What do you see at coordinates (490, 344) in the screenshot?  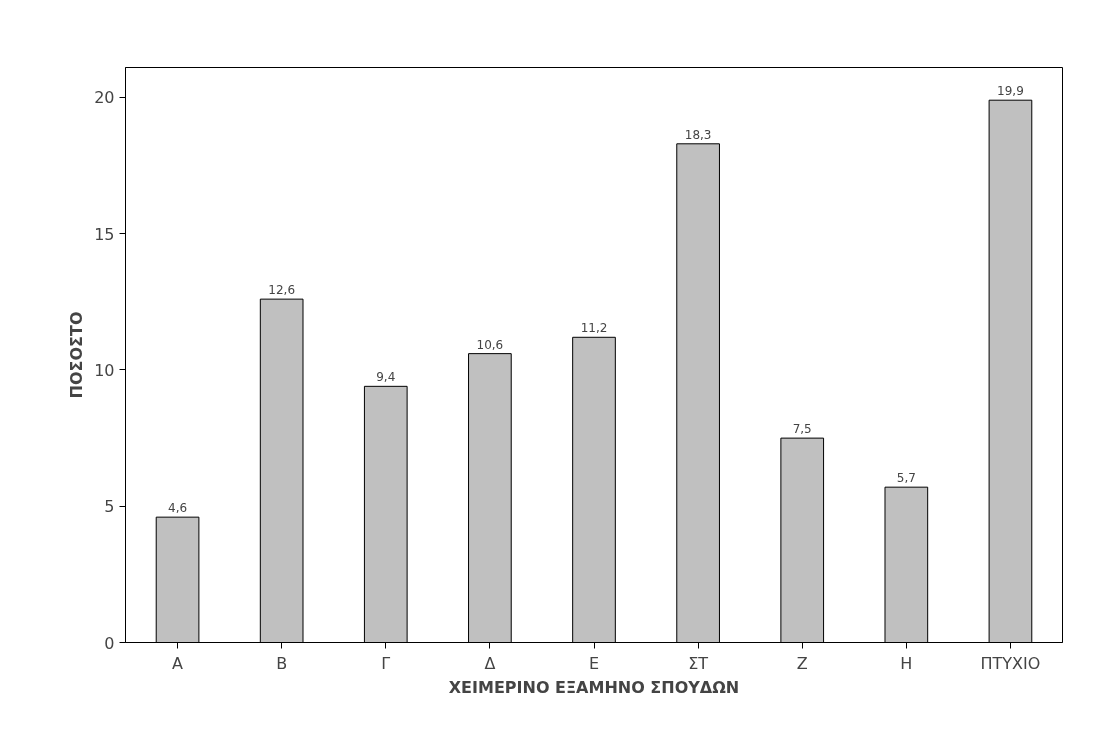 I see `data-label: 10,6` at bounding box center [490, 344].